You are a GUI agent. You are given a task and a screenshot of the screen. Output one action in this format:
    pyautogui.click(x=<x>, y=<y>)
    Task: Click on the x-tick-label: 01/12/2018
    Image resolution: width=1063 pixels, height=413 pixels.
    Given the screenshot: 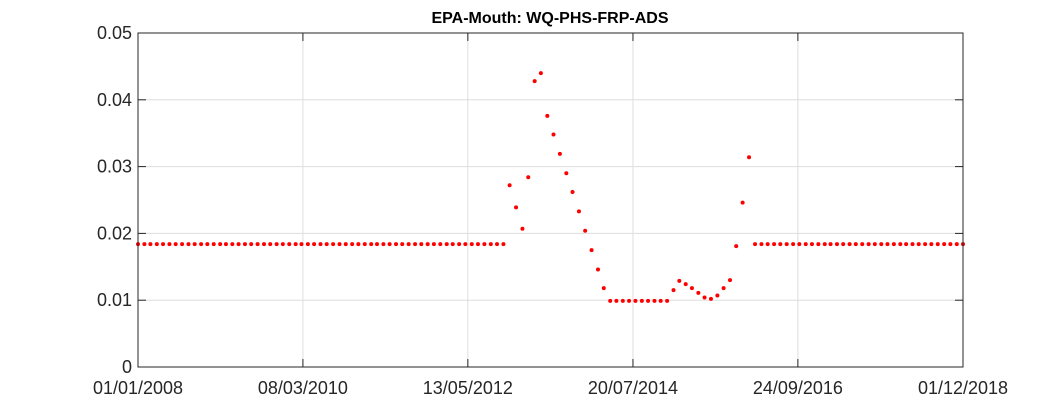 What is the action you would take?
    pyautogui.click(x=963, y=388)
    